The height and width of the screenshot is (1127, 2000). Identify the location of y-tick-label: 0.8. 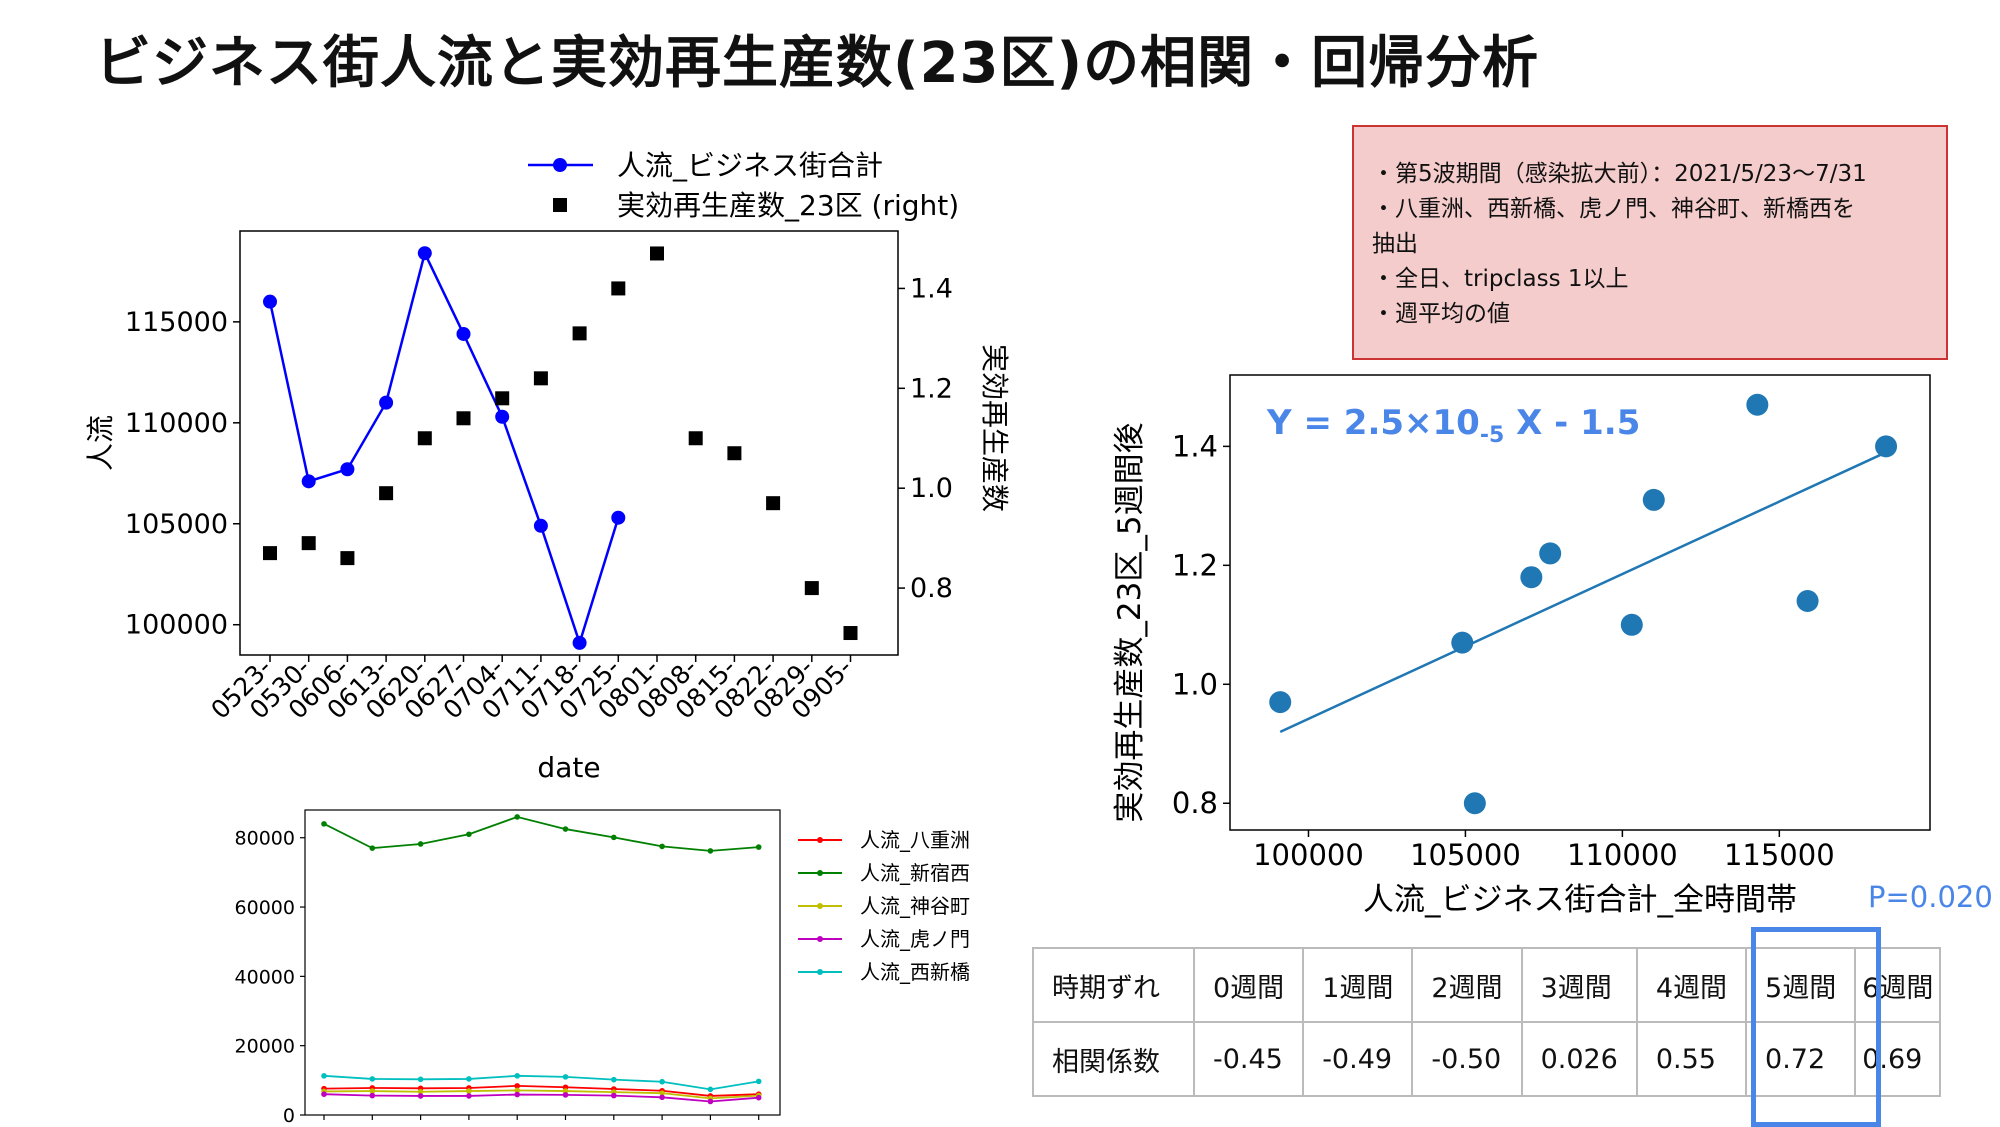
(1195, 803).